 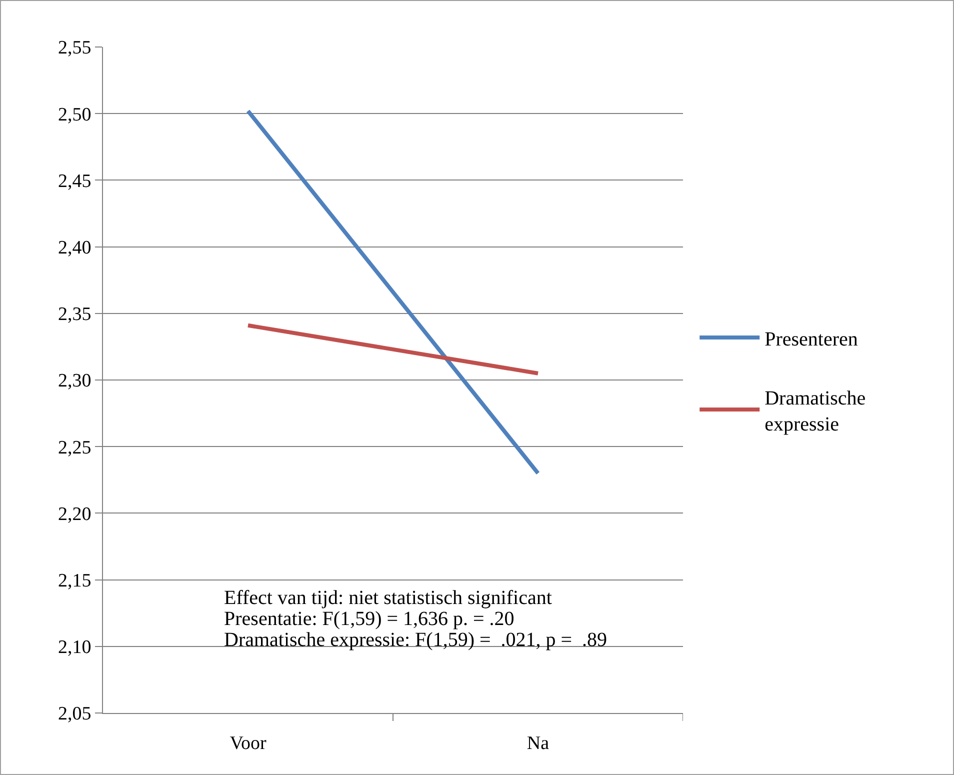 What do you see at coordinates (75, 181) in the screenshot?
I see `y-tick-label: 2,45` at bounding box center [75, 181].